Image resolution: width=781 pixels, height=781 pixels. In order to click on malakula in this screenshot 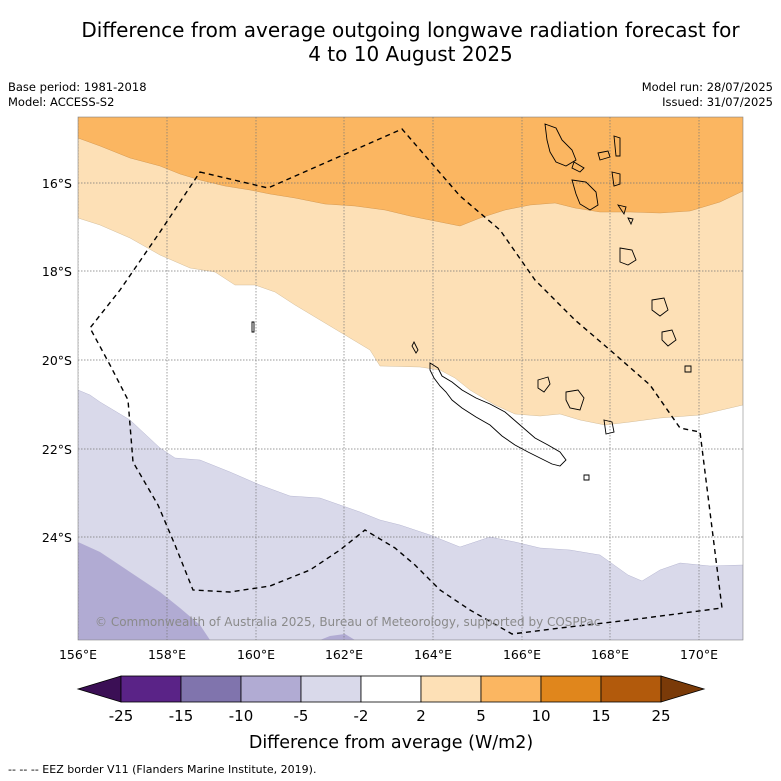, I will do `click(585, 195)`.